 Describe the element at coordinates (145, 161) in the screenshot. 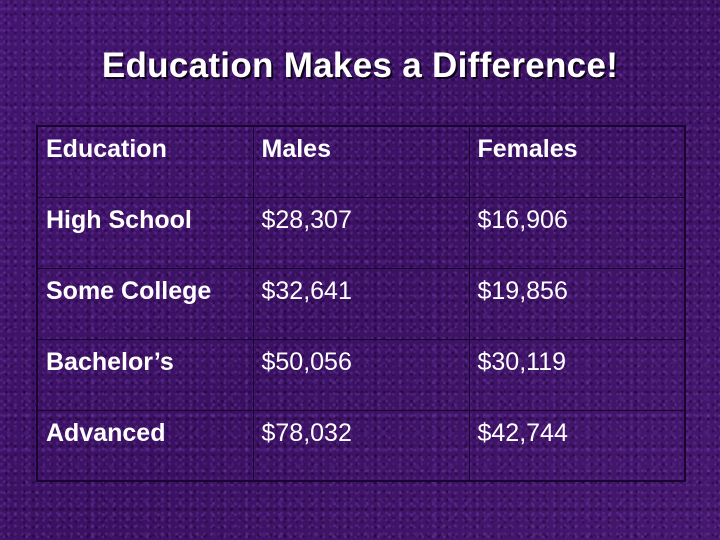

I see `column-header-education: Education` at that location.